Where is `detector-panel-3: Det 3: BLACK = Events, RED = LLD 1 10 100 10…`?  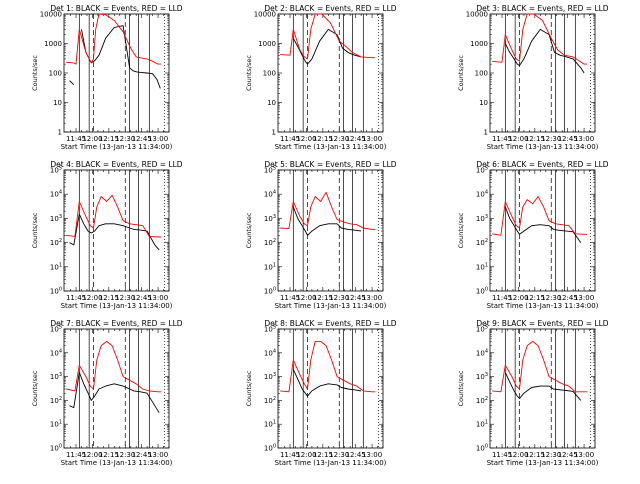
detector-panel-3: Det 3: BLACK = Events, RED = LLD 1 10 100 10… is located at coordinates (533, 77).